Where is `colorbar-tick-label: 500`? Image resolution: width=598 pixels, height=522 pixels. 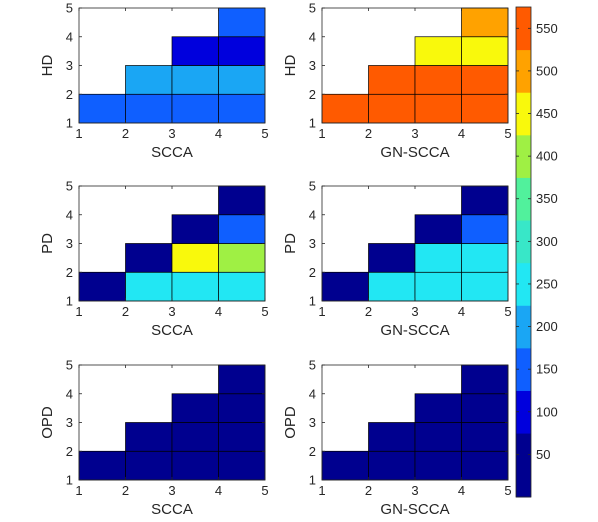 colorbar-tick-label: 500 is located at coordinates (547, 70).